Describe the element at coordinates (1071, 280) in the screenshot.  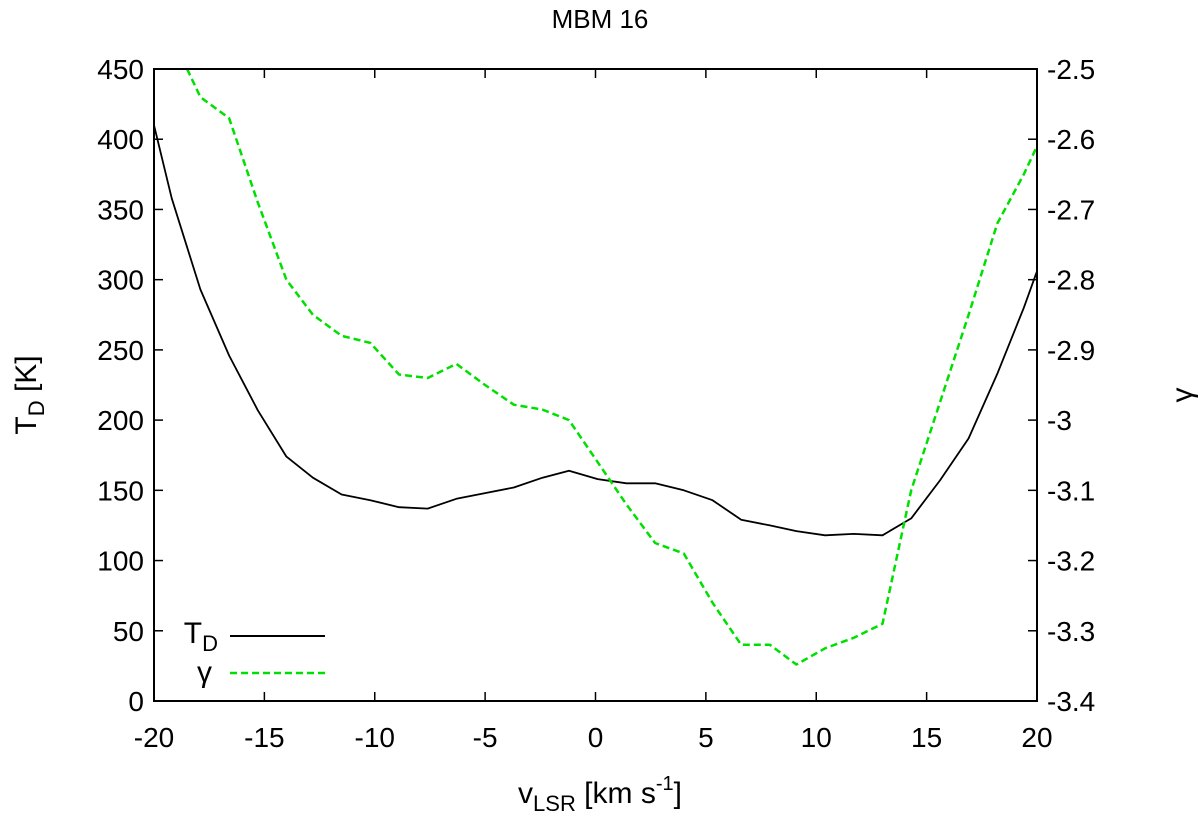
I see `y-right-tick-label: -2.8` at that location.